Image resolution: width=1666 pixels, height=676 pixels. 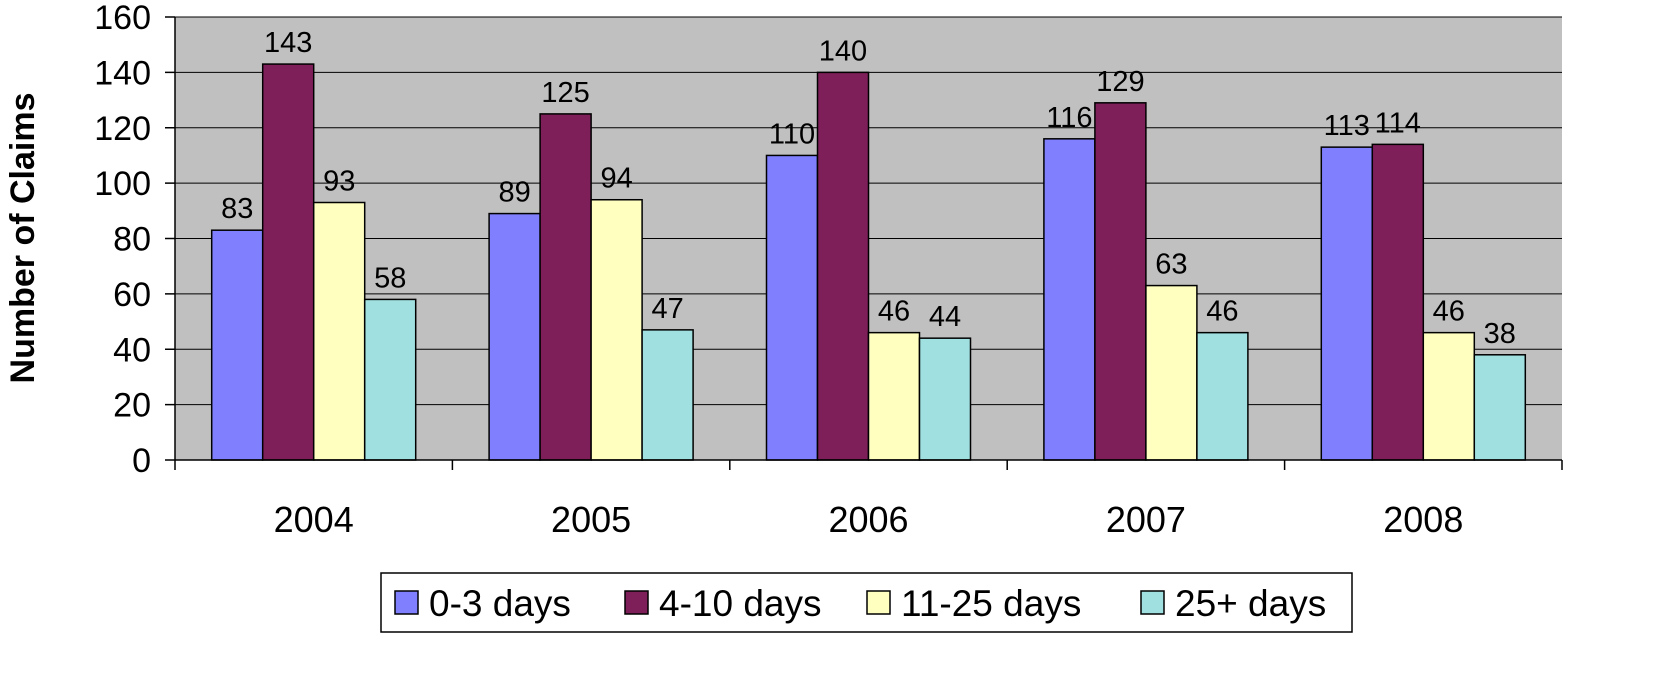 I want to click on data-label: 44, so click(x=945, y=317).